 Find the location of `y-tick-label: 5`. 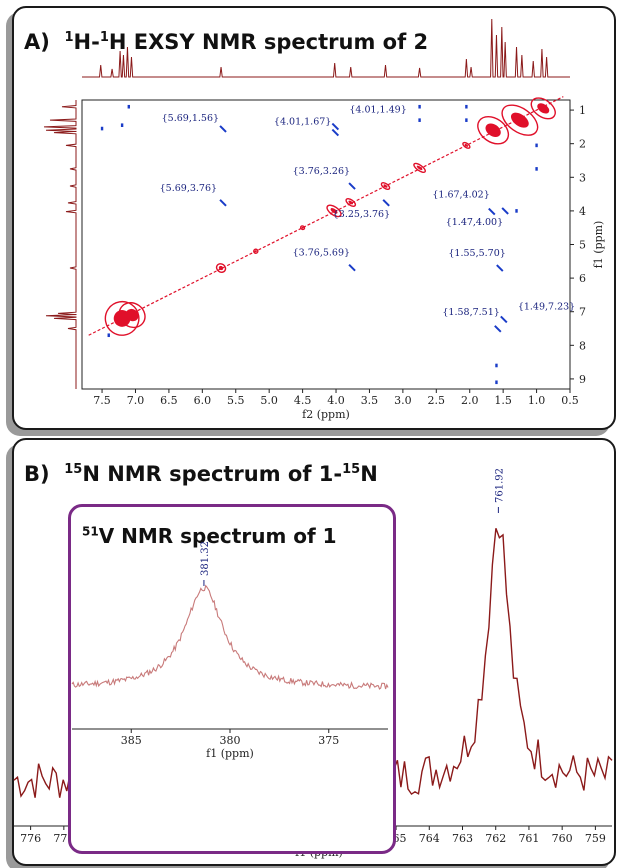

y-tick-label: 5 is located at coordinates (582, 245).